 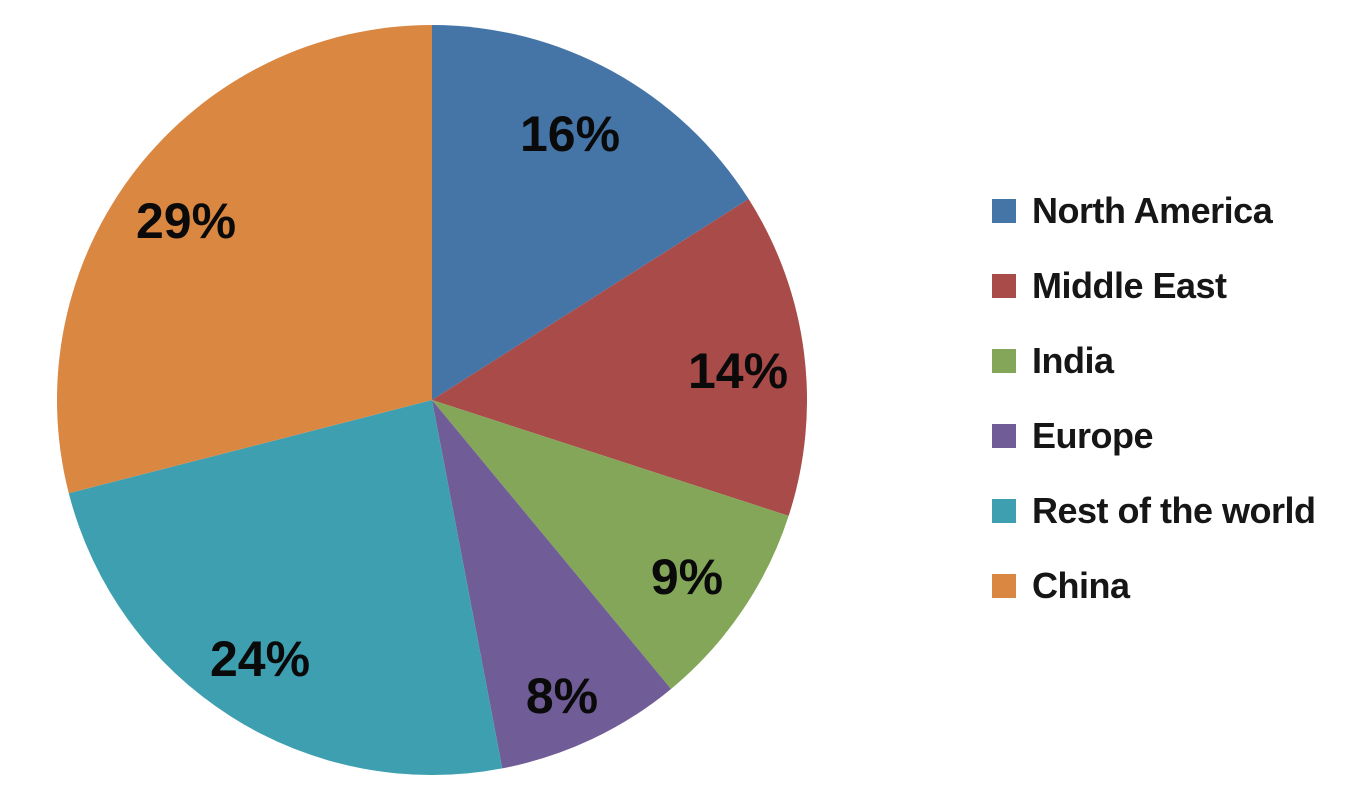 I want to click on slice-label-north-america: 16%, so click(x=570, y=134).